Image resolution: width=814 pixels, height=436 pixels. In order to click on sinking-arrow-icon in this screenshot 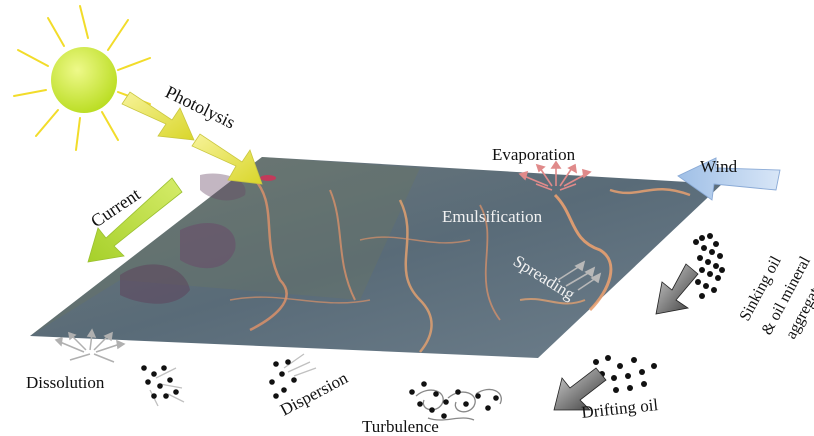, I will do `click(677, 289)`.